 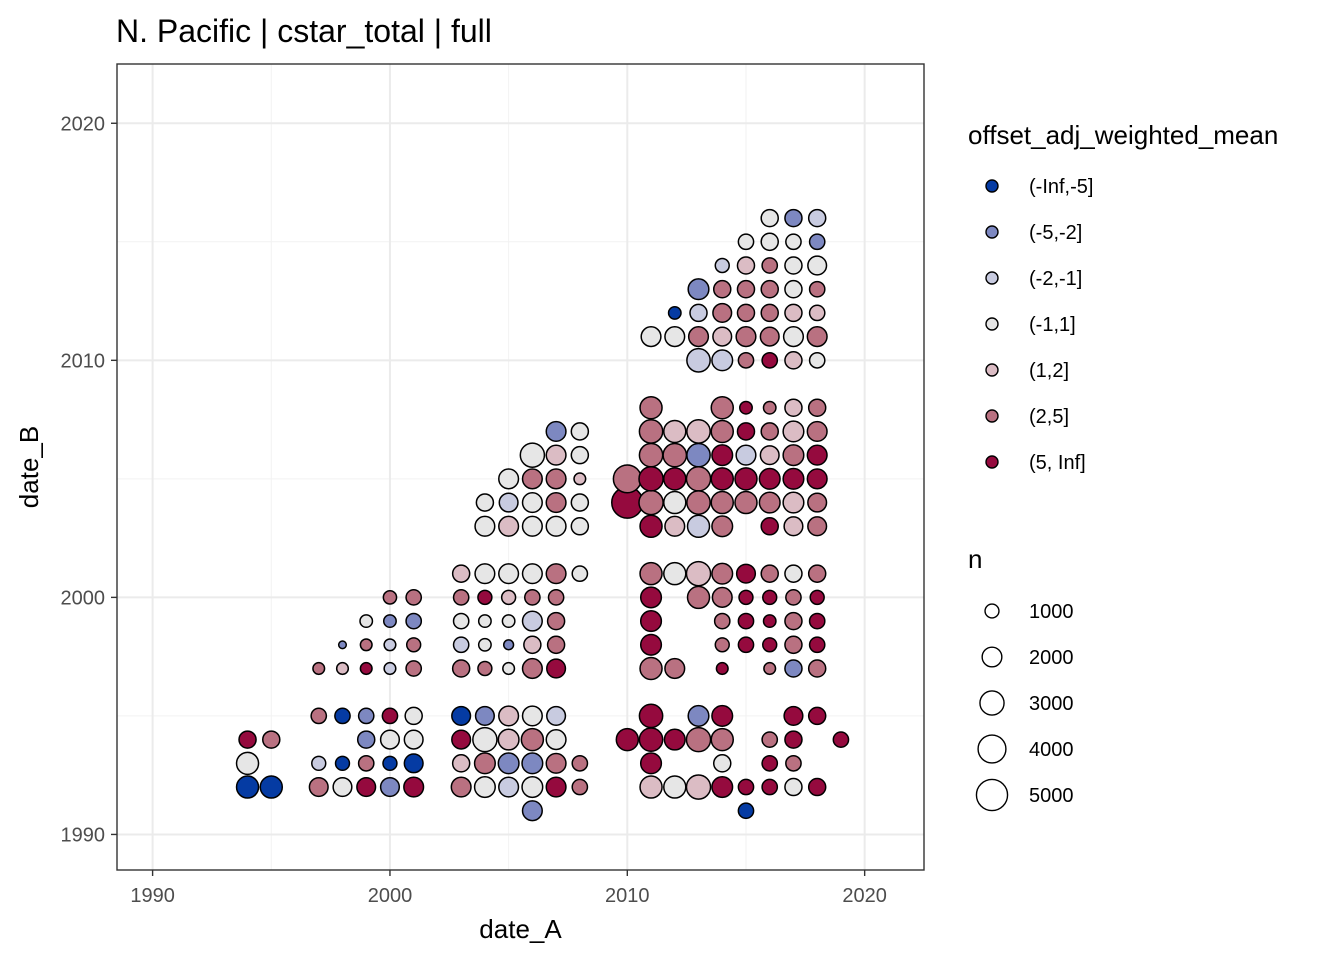 What do you see at coordinates (89, 479) in the screenshot?
I see `y-axis: 1990 2000 2010 2020` at bounding box center [89, 479].